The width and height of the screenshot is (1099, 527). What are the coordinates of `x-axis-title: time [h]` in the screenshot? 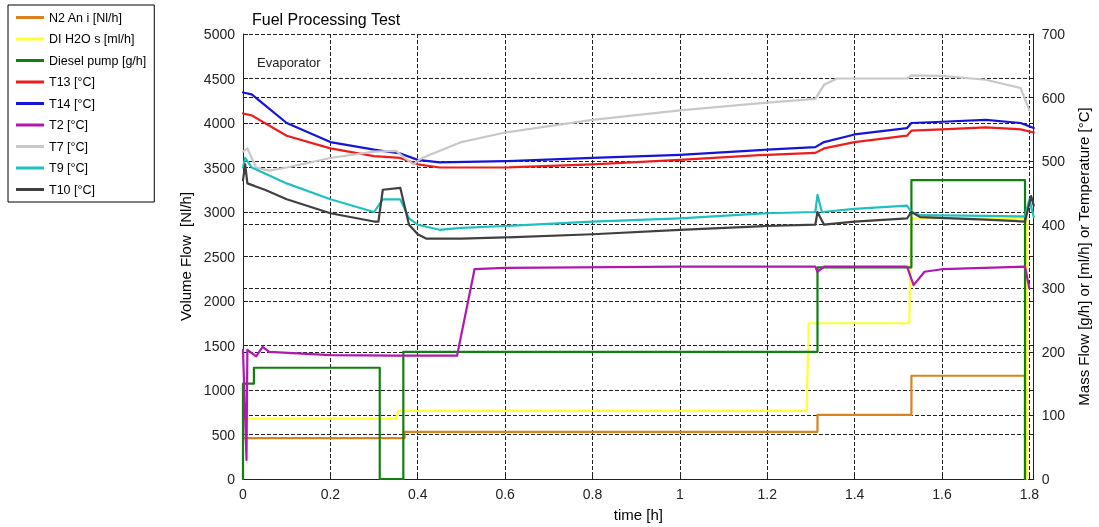 It's located at (638, 514).